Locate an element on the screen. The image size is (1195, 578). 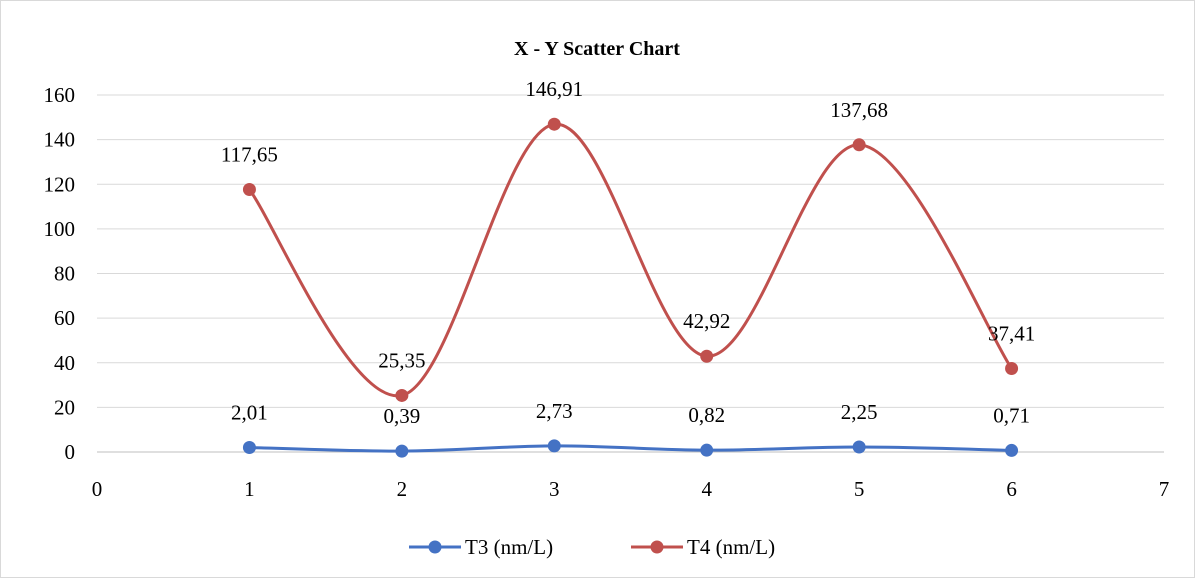
legend-item-t3: T3 (nm/L) is located at coordinates (481, 547).